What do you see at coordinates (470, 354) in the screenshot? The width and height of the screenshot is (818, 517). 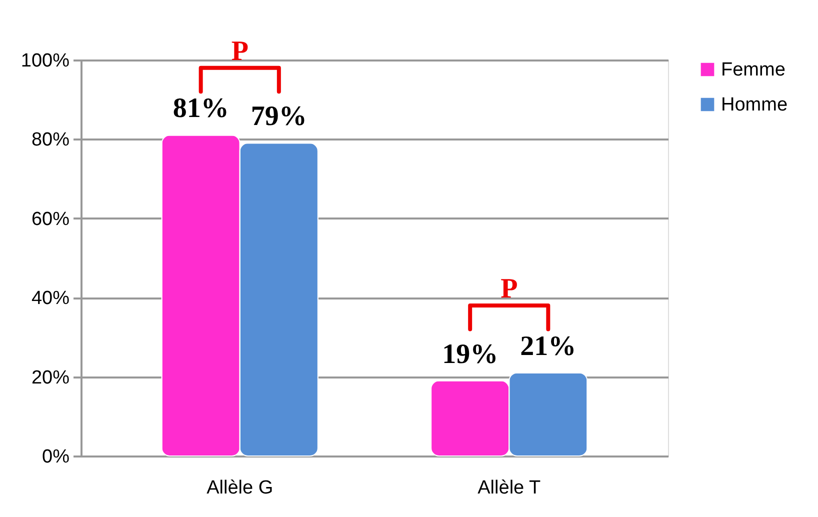 I see `data-label: 19%` at bounding box center [470, 354].